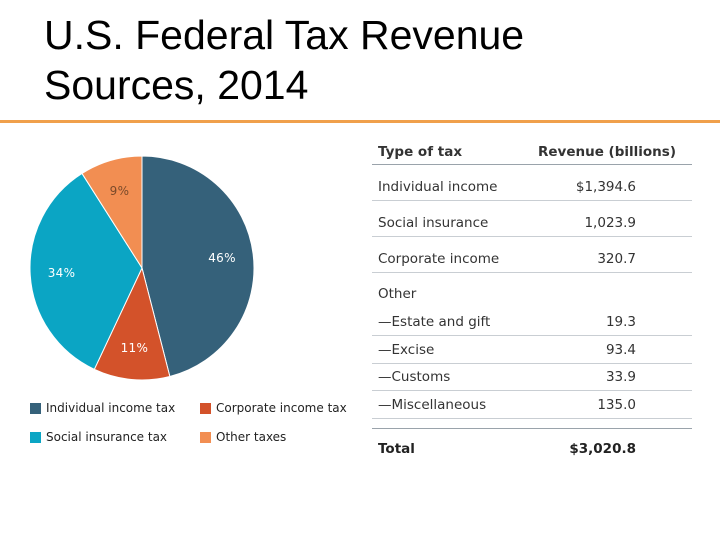 The image size is (720, 540). Describe the element at coordinates (532, 378) in the screenshot. I see `table-row: —Customs 33.9` at that location.